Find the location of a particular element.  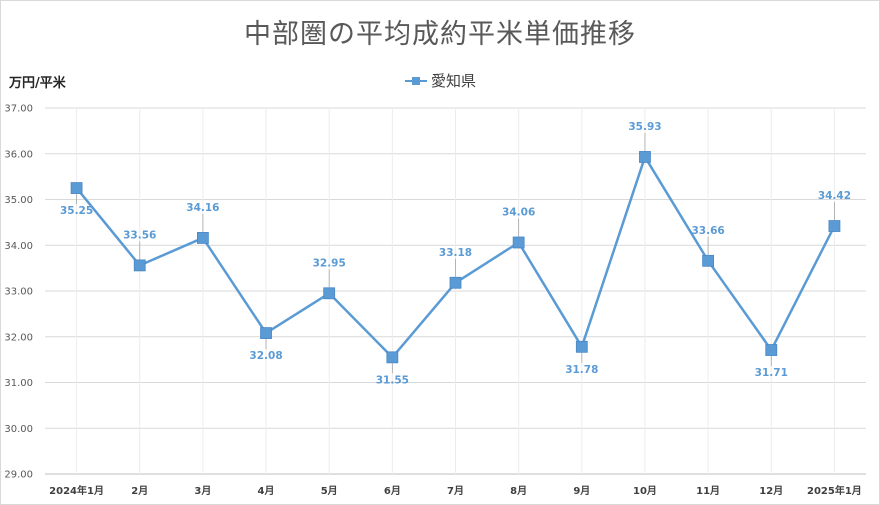

x-tick-label: 10月 is located at coordinates (645, 491).